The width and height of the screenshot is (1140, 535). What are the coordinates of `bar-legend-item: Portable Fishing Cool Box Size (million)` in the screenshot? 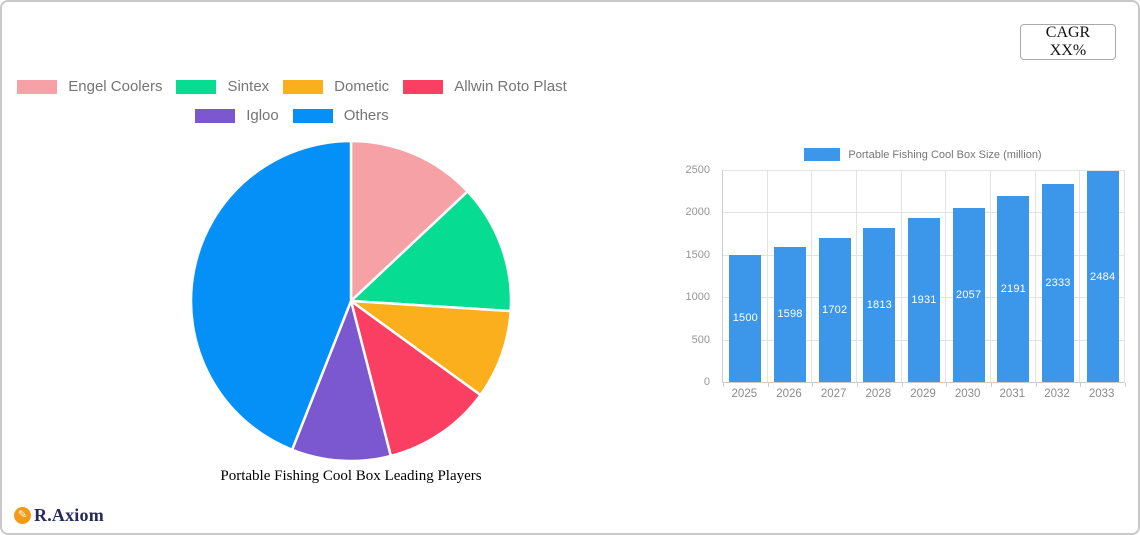 It's located at (923, 154).